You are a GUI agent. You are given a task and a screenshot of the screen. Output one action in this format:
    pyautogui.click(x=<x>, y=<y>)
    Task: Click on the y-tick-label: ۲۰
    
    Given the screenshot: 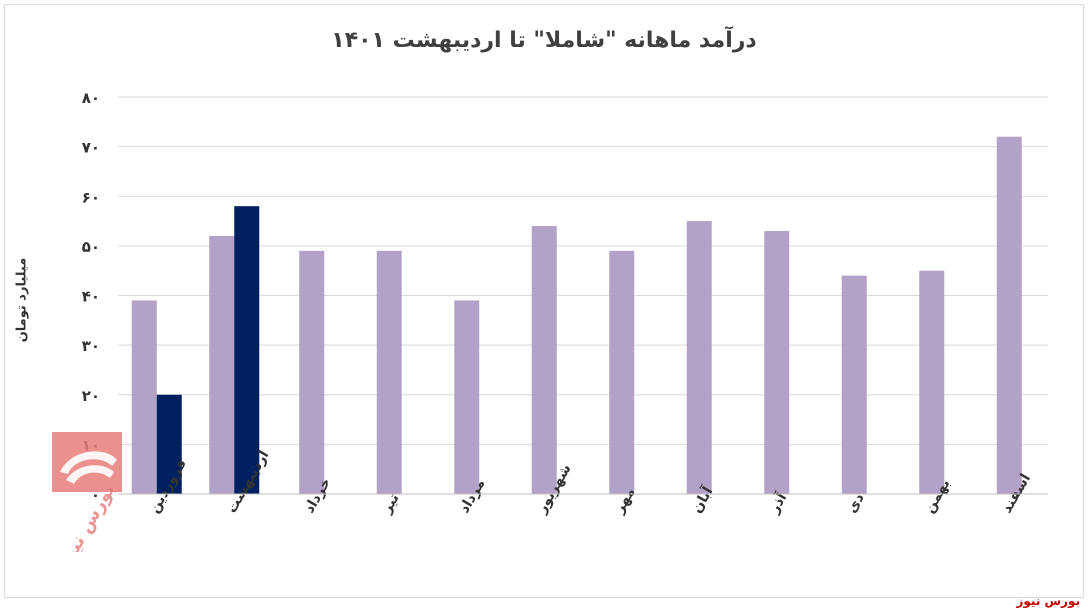 What is the action you would take?
    pyautogui.click(x=91, y=396)
    